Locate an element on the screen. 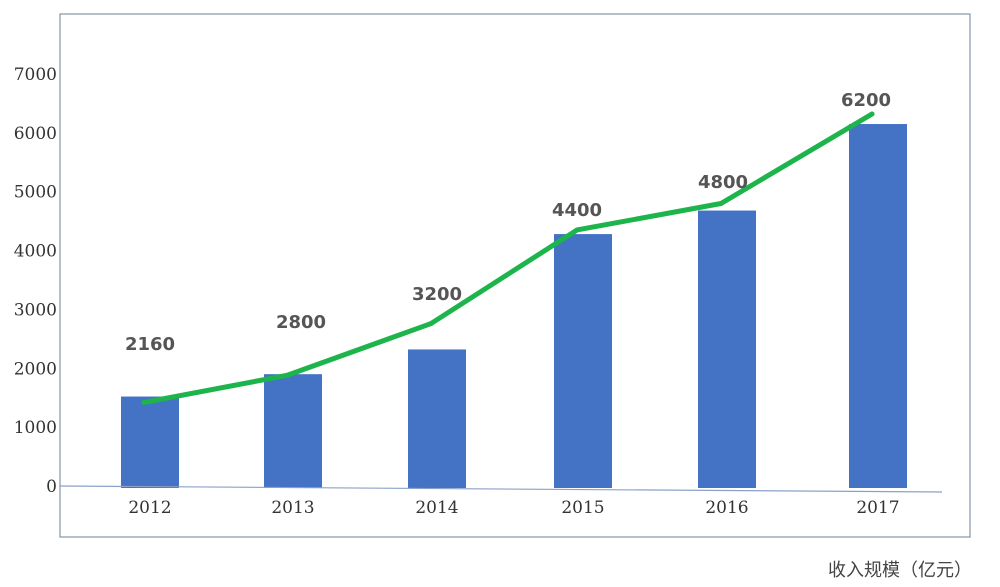  y-tick-label: 2000 is located at coordinates (35, 369).